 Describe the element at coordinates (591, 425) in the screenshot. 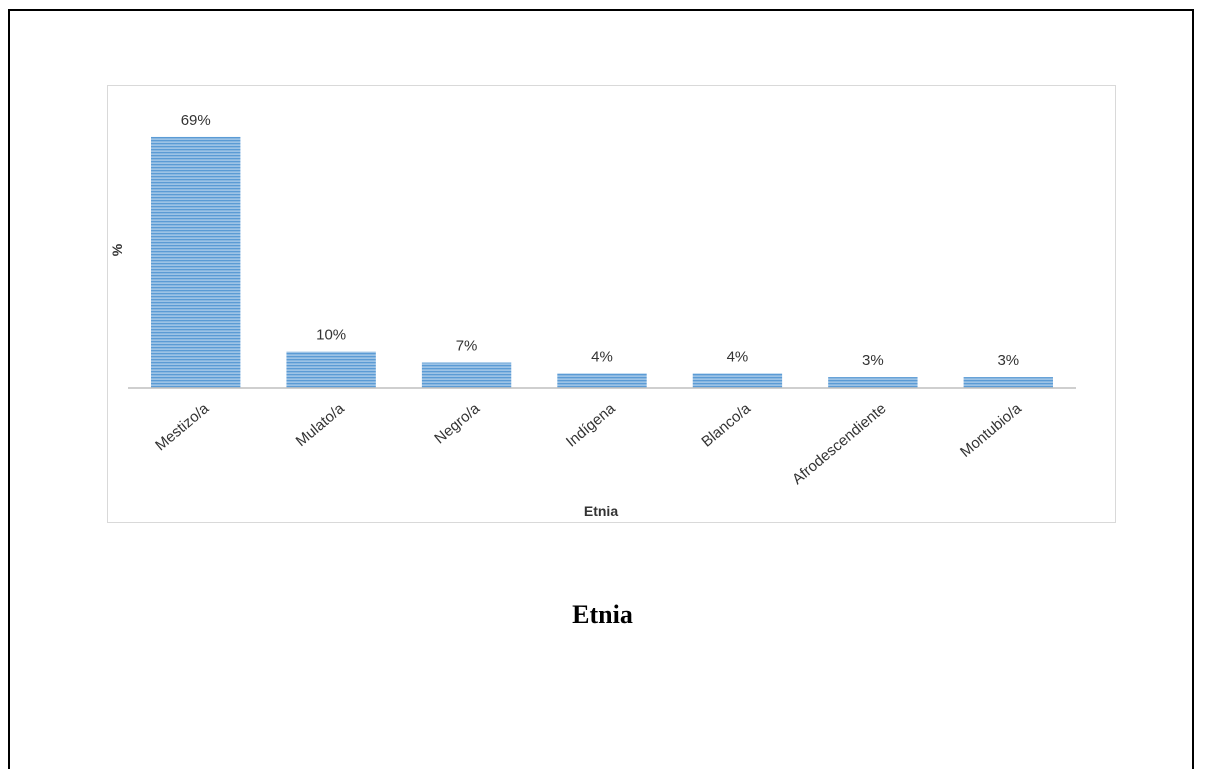

I see `x-tick-label: Indígena` at that location.